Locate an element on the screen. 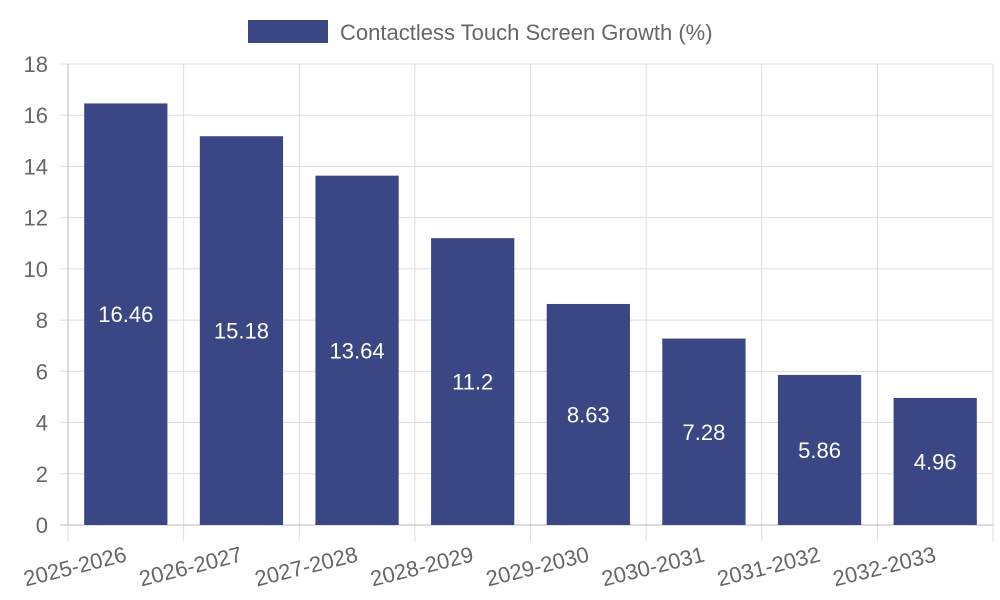  x-tick-label: 2028-2029 is located at coordinates (422, 567).